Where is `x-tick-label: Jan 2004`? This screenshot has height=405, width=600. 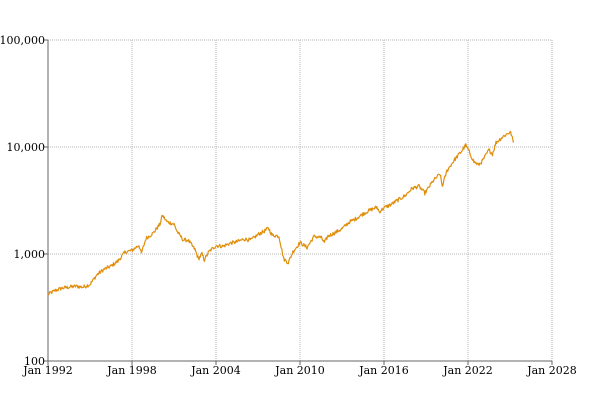
x-tick-label: Jan 2004 is located at coordinates (215, 370).